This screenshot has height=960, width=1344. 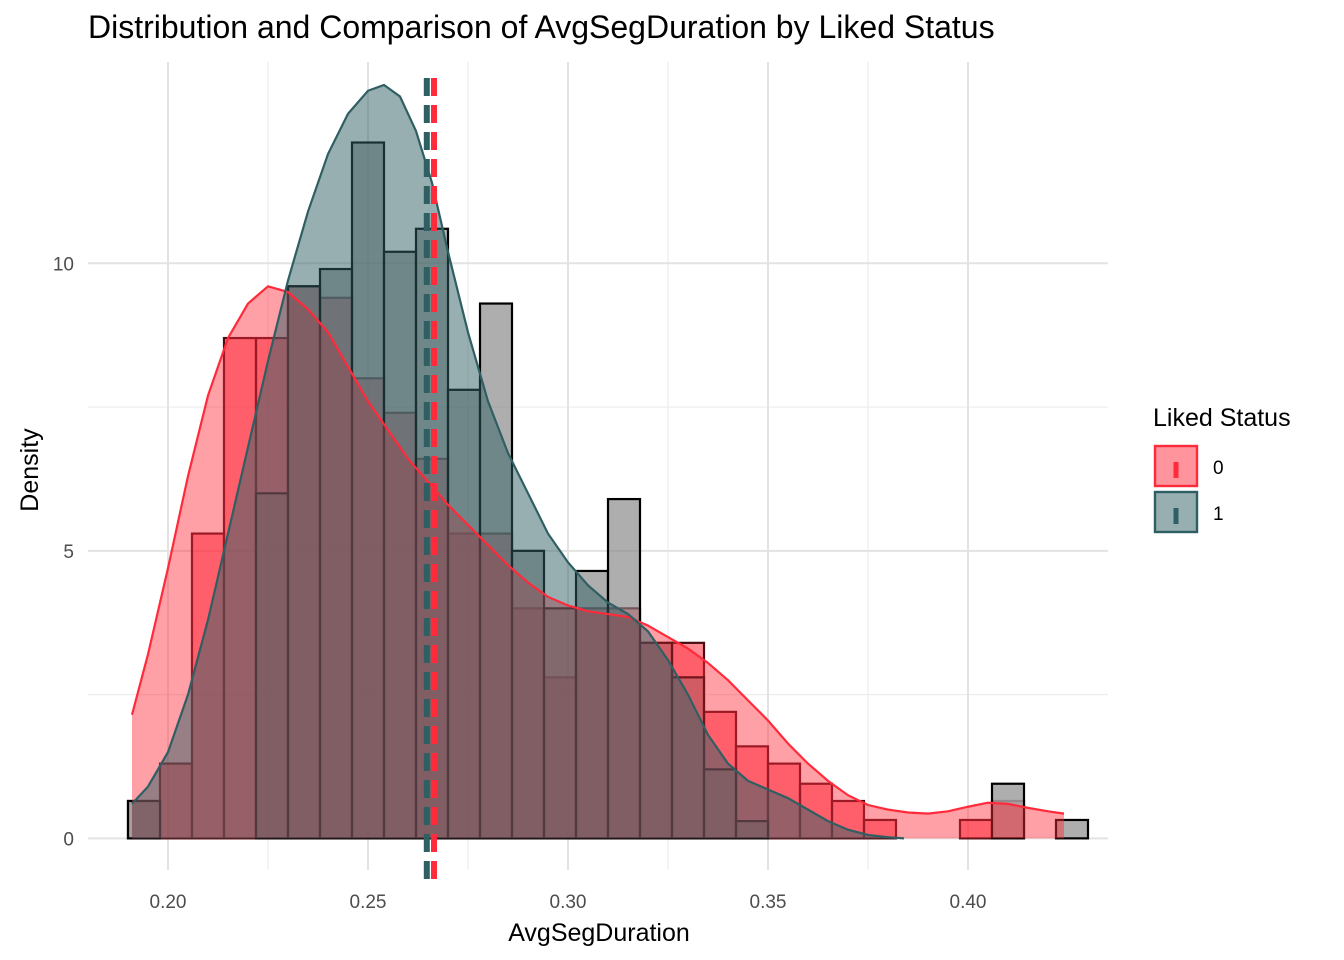 What do you see at coordinates (568, 902) in the screenshot?
I see `x-tick-label: 0.30` at bounding box center [568, 902].